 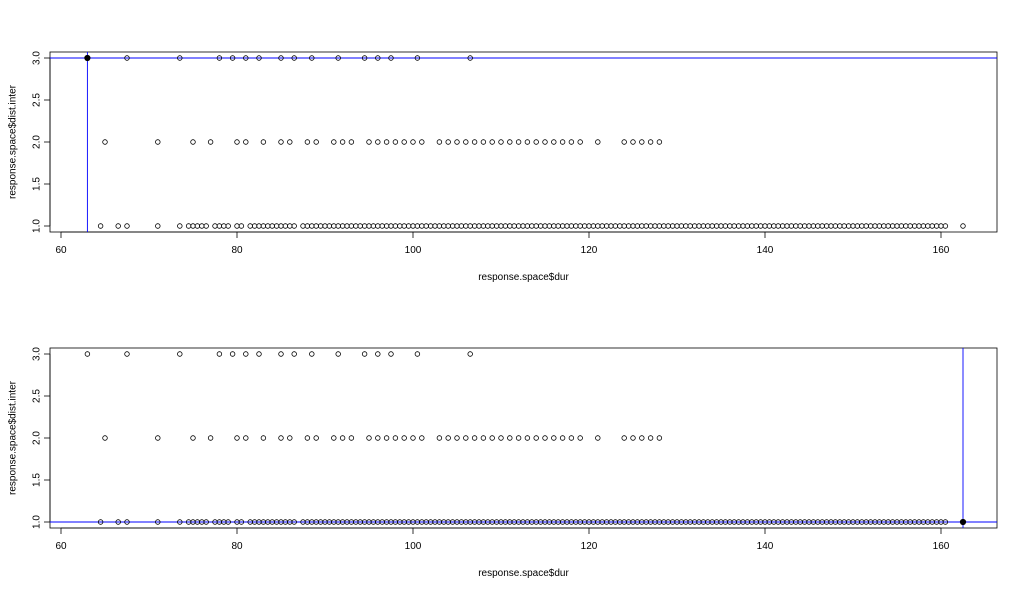 I want to click on x-tick-label: 80, so click(x=237, y=546).